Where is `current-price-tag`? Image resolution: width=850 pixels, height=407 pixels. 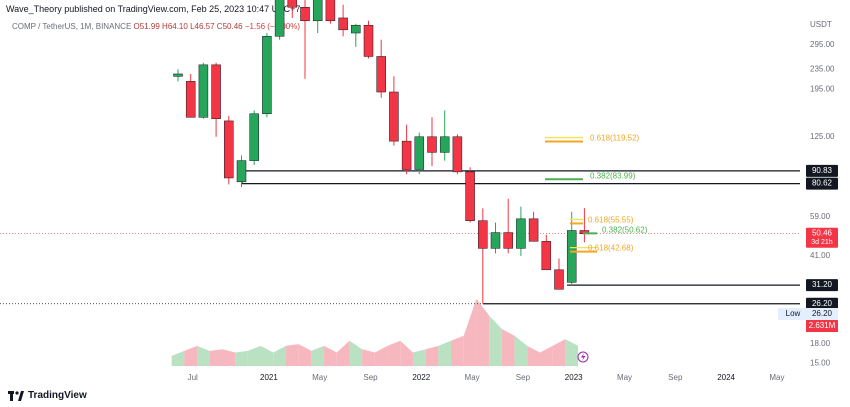 current-price-tag is located at coordinates (822, 237).